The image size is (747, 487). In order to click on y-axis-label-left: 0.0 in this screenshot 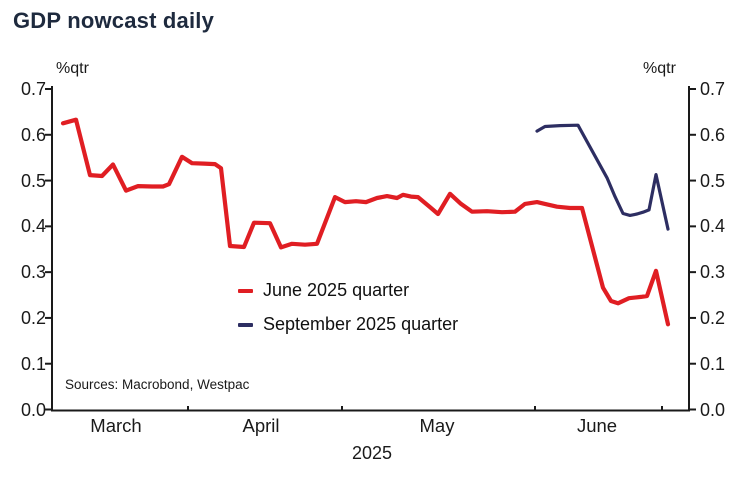, I will do `click(33, 409)`.